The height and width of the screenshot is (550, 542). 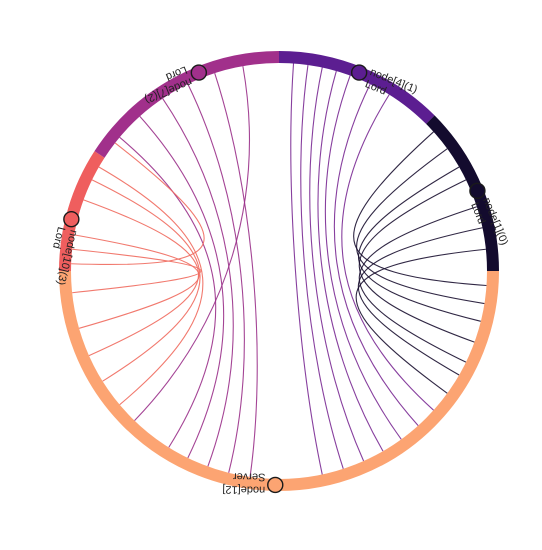 I want to click on node-marker-n12, so click(x=275, y=485).